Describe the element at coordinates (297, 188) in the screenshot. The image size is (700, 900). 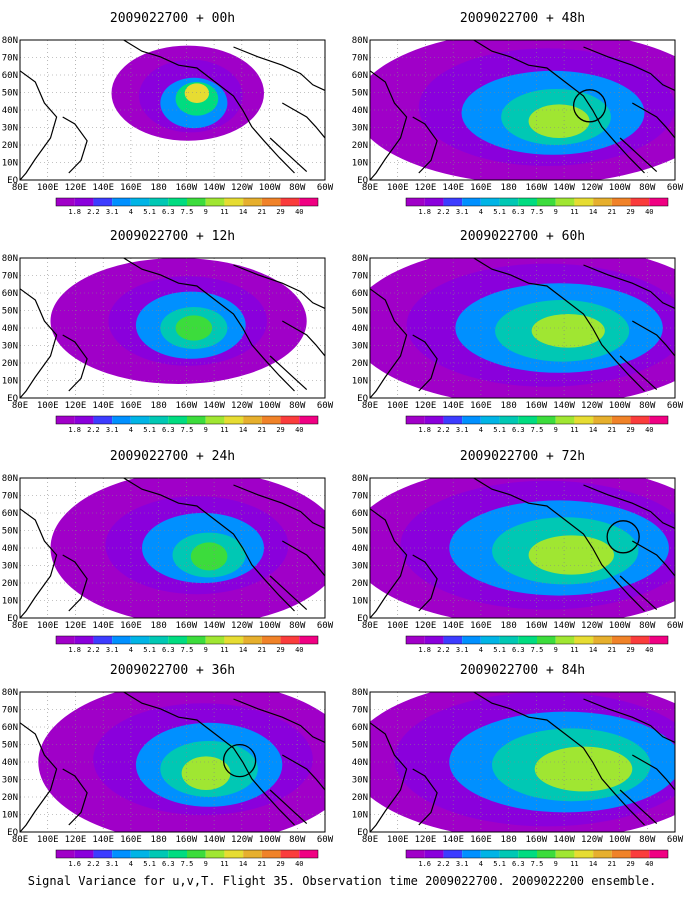
I see `lon-tick-label: 80W` at that location.